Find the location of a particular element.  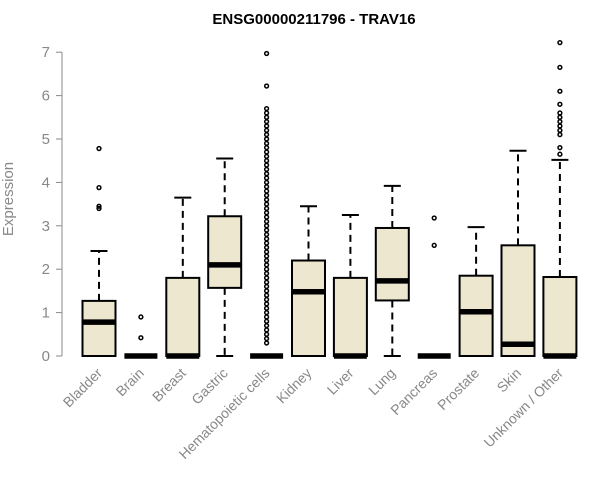

y-tick-label: 1 is located at coordinates (46, 313).